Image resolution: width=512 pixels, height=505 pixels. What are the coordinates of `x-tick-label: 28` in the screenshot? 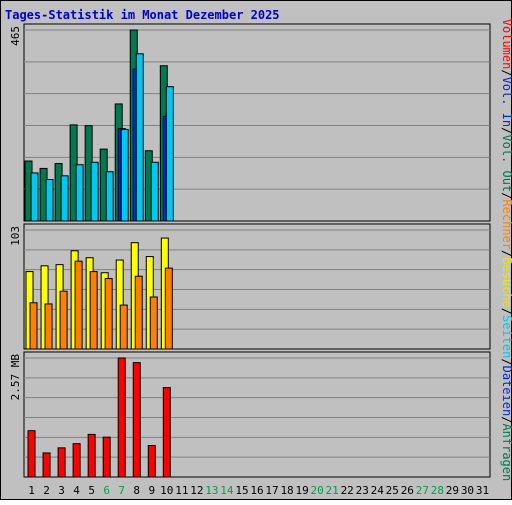 It's located at (437, 490).